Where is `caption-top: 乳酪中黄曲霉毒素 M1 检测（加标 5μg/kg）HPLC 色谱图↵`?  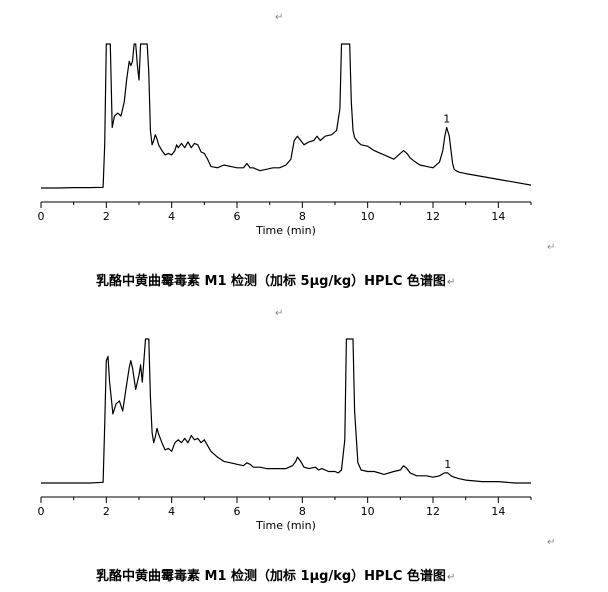
caption-top: 乳酪中黄曲霉毒素 M1 检测（加标 5μg/kg）HPLC 色谱图↵ is located at coordinates (275, 279).